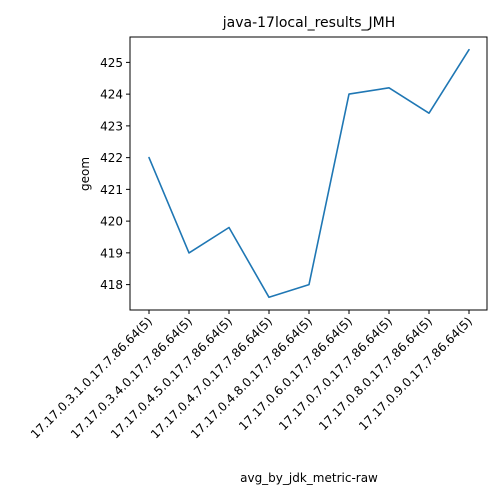 The height and width of the screenshot is (500, 500). Describe the element at coordinates (111, 63) in the screenshot. I see `y-tick-label: 425` at that location.